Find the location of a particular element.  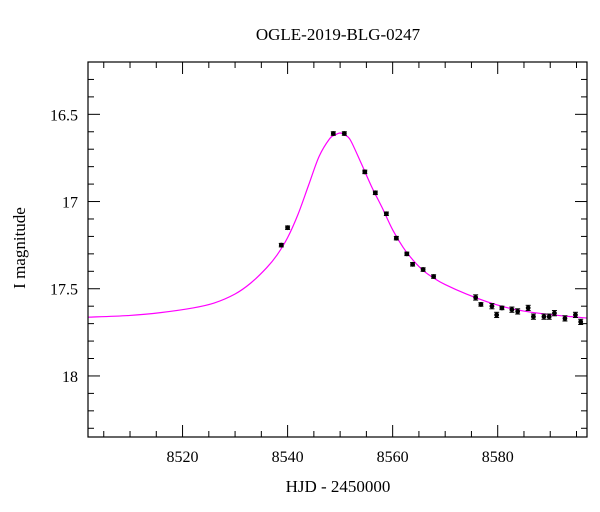

x-tick-label: 8520 is located at coordinates (183, 457).